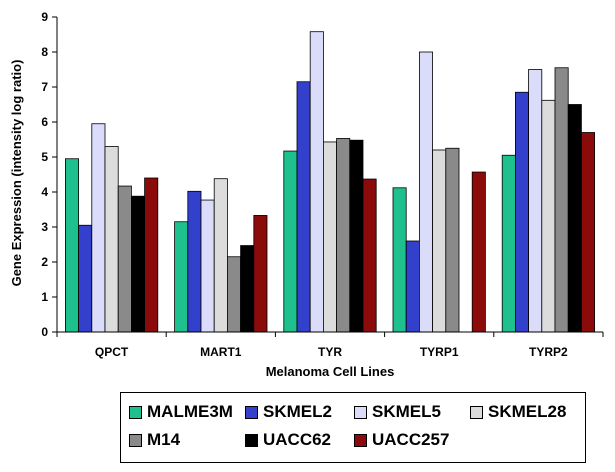 This screenshot has height=472, width=615. What do you see at coordinates (452, 240) in the screenshot?
I see `bar-m14-tyrp1` at bounding box center [452, 240].